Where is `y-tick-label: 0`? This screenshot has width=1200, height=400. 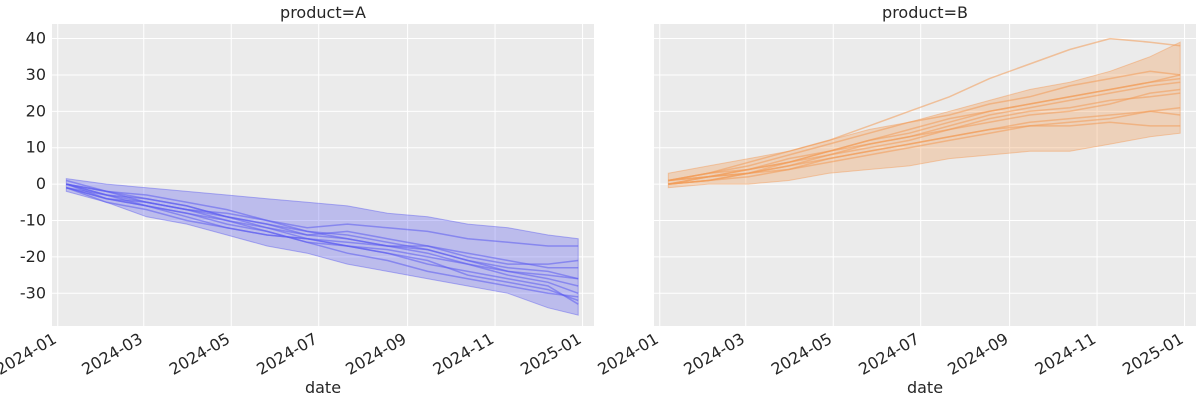 y-tick-label: 0 is located at coordinates (41, 183).